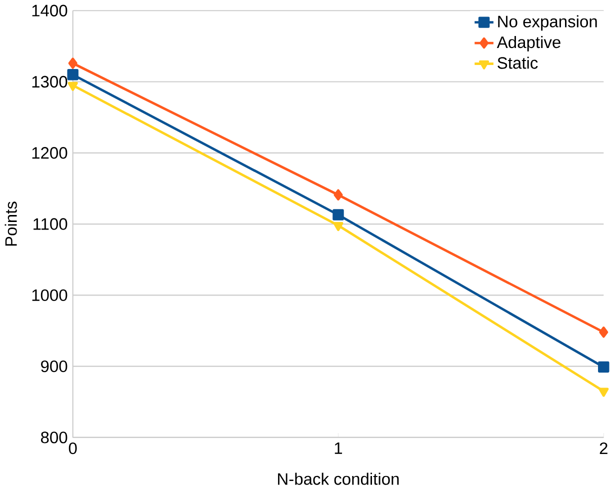 This screenshot has height=490, width=613. What do you see at coordinates (50, 10) in the screenshot?
I see `y-tick-label: 1400` at bounding box center [50, 10].